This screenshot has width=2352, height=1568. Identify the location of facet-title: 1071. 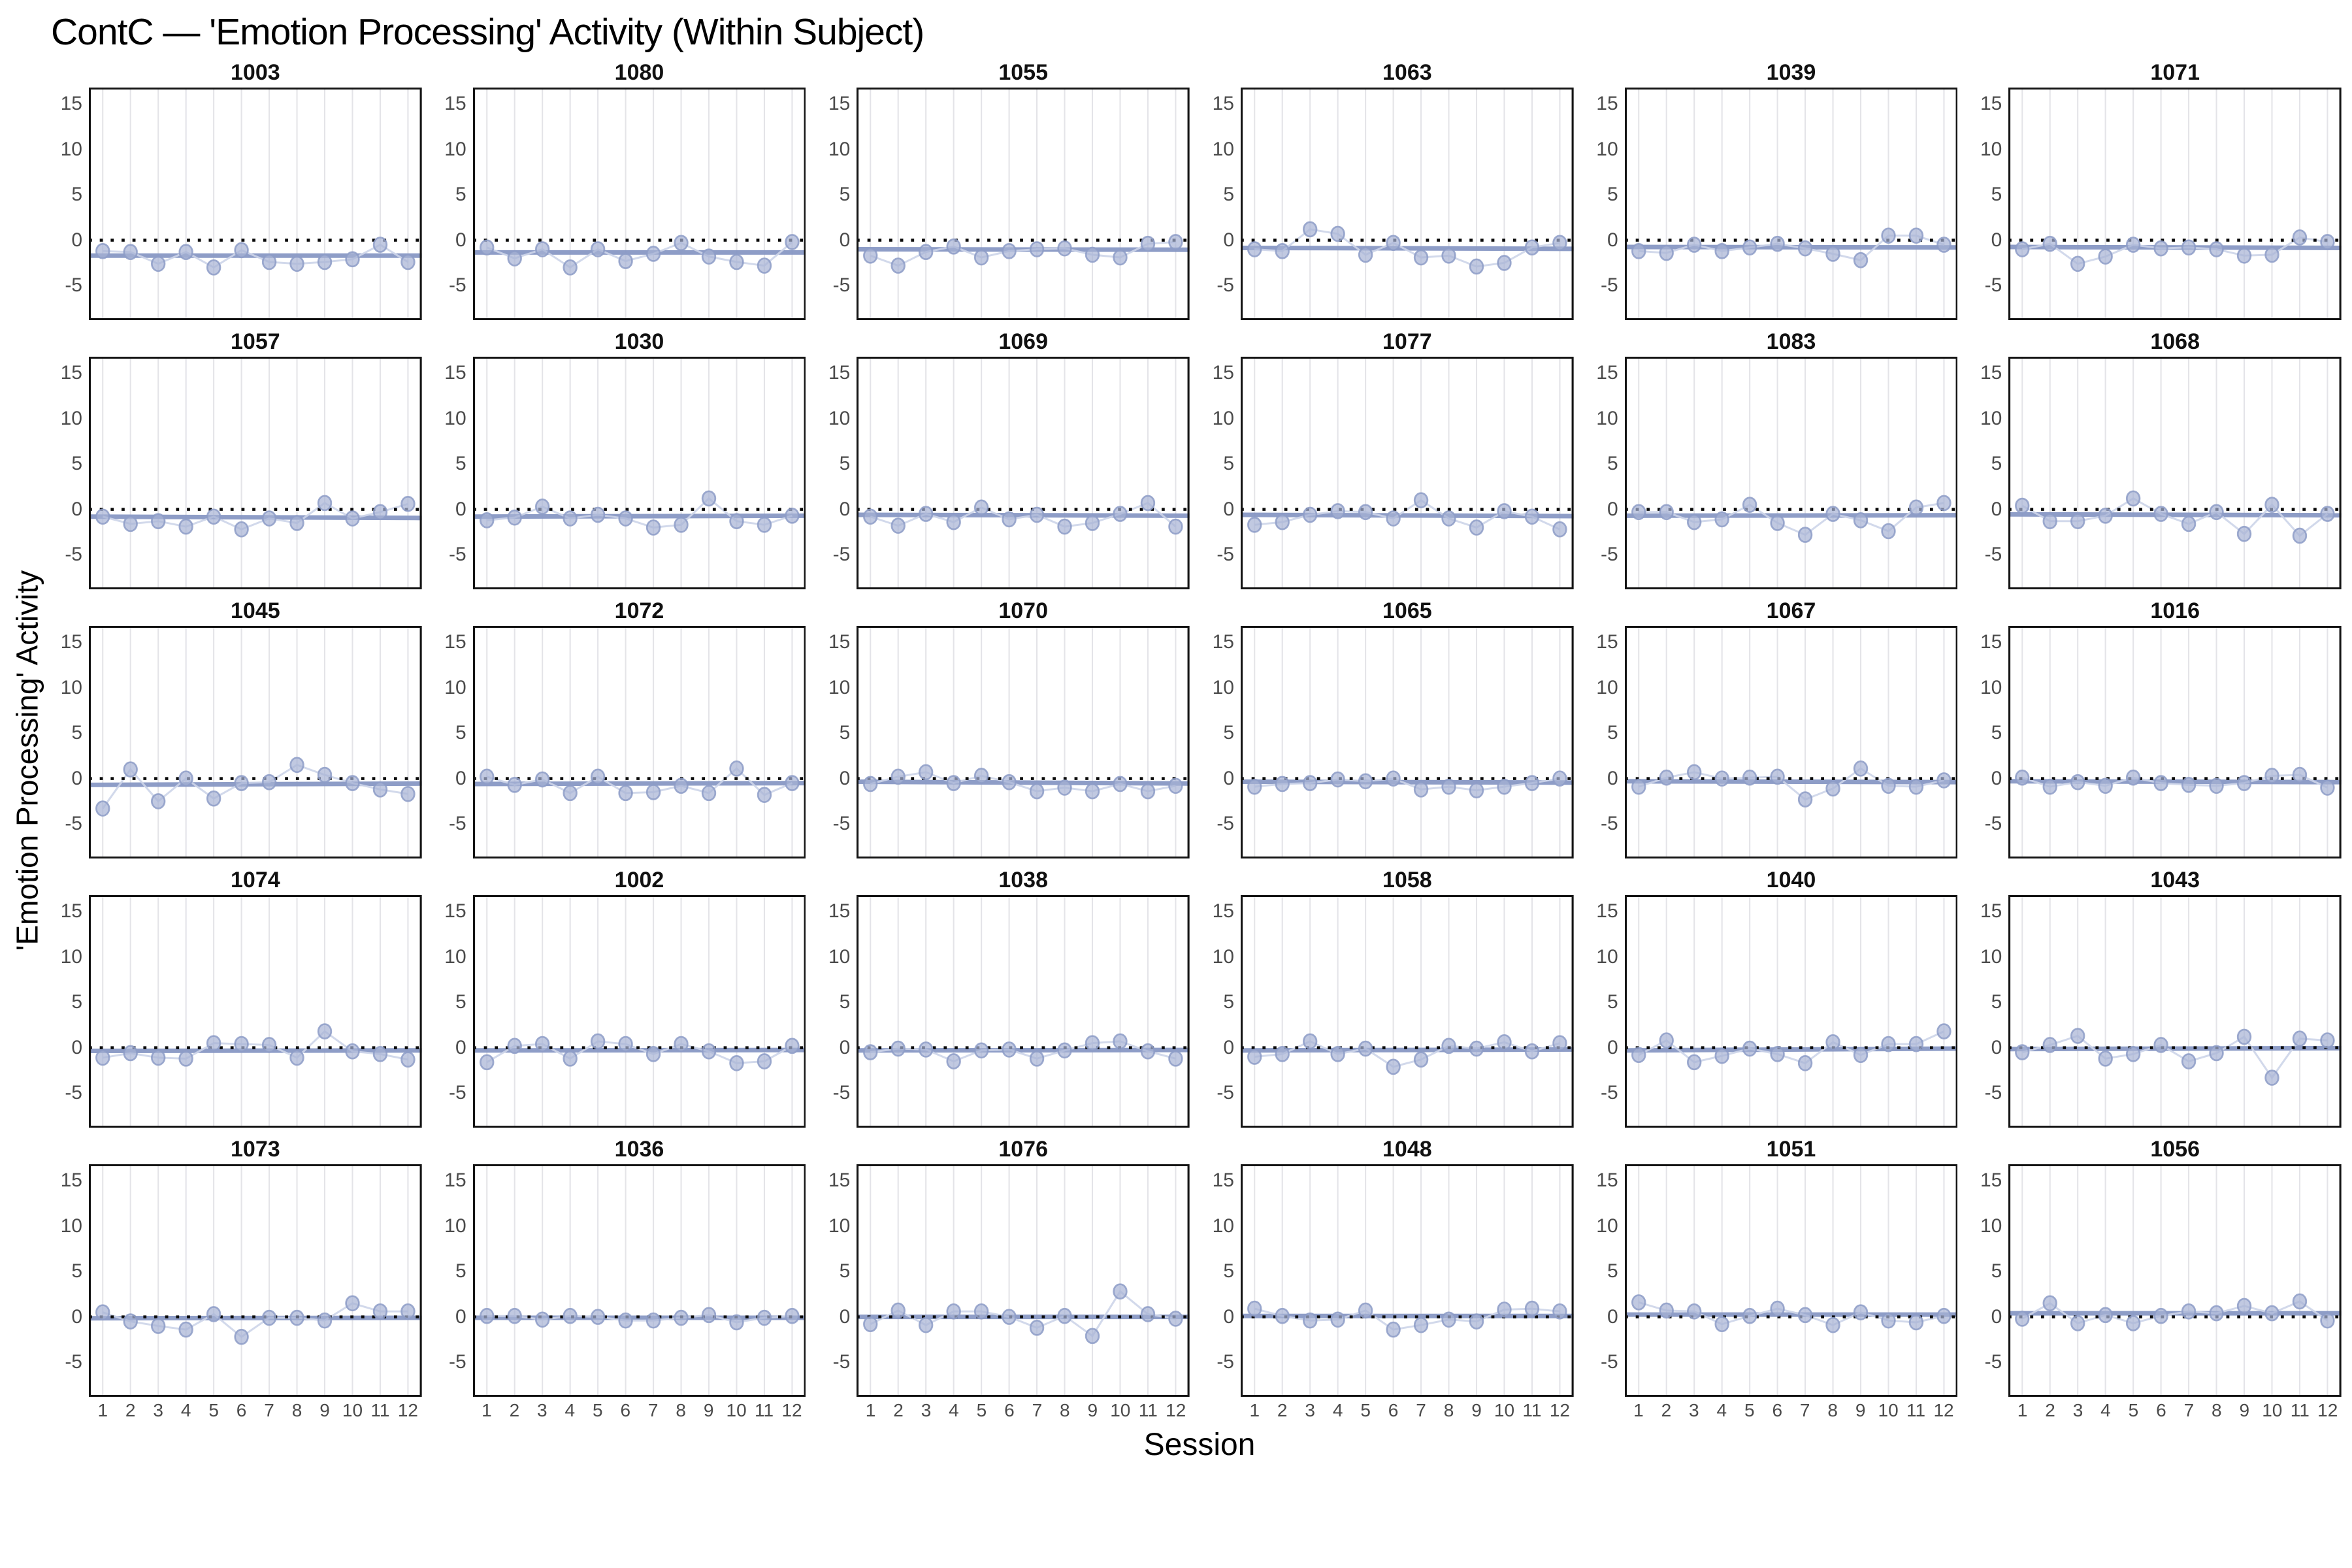
(2175, 72).